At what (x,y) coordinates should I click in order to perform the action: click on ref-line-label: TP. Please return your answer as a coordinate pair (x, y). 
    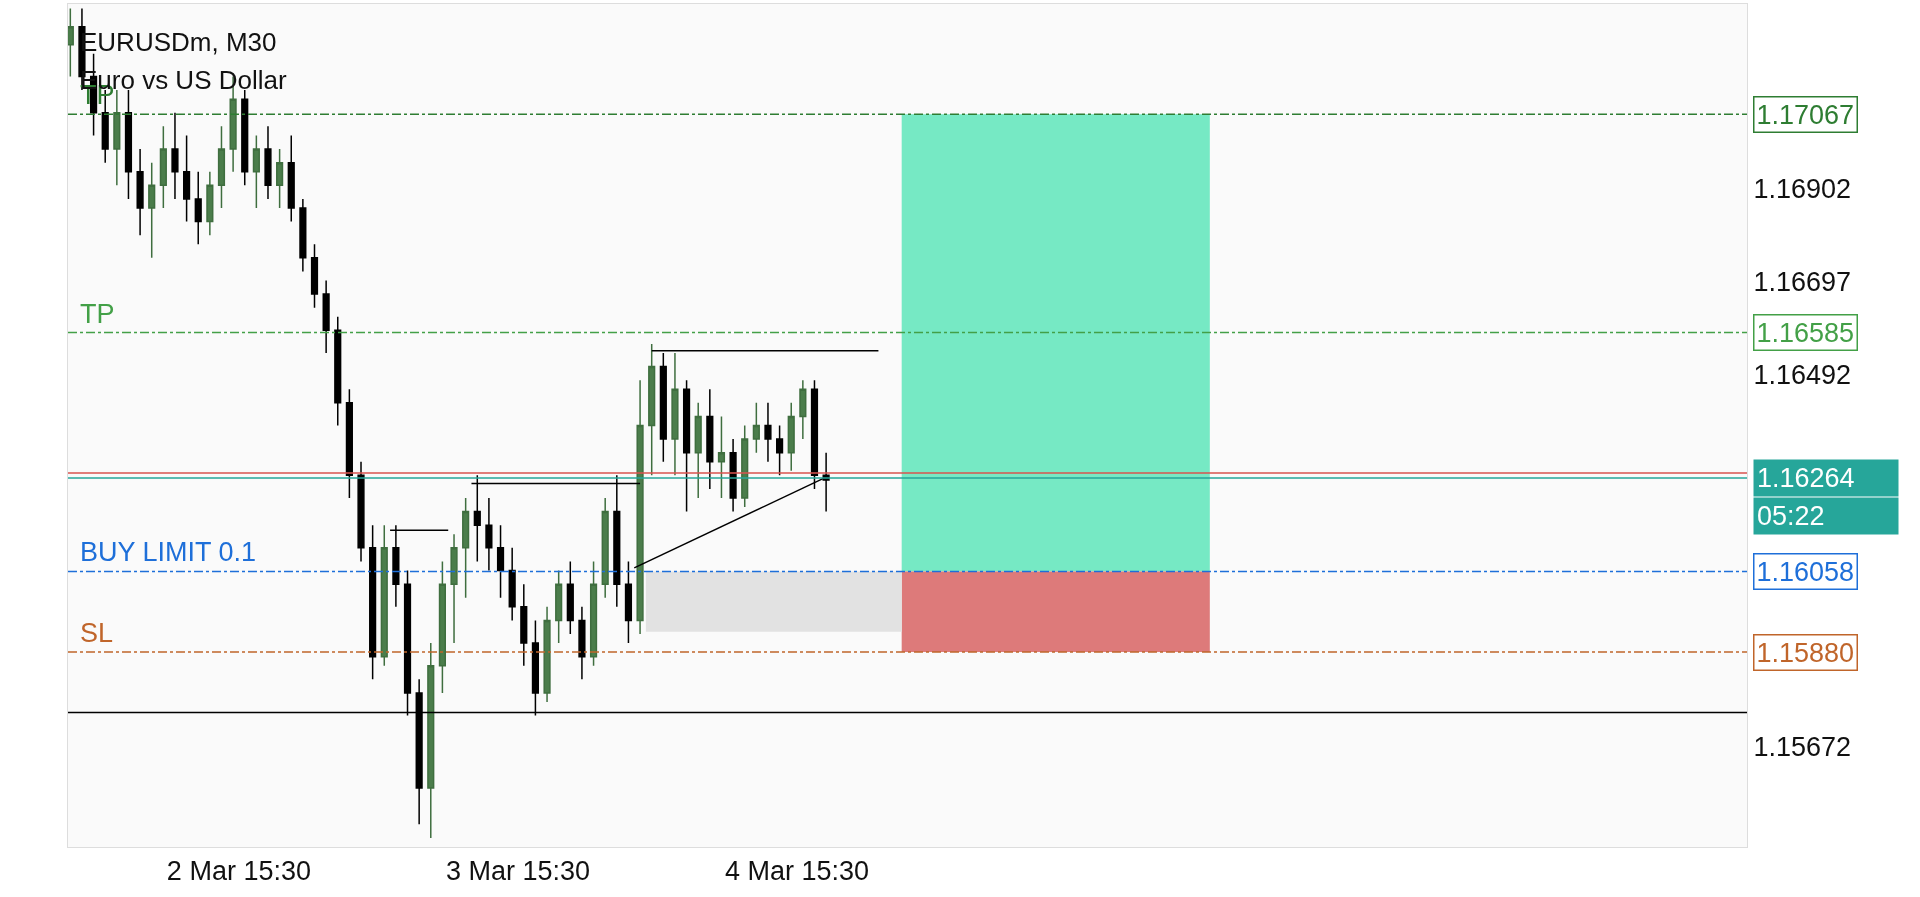
    Looking at the image, I should click on (97, 314).